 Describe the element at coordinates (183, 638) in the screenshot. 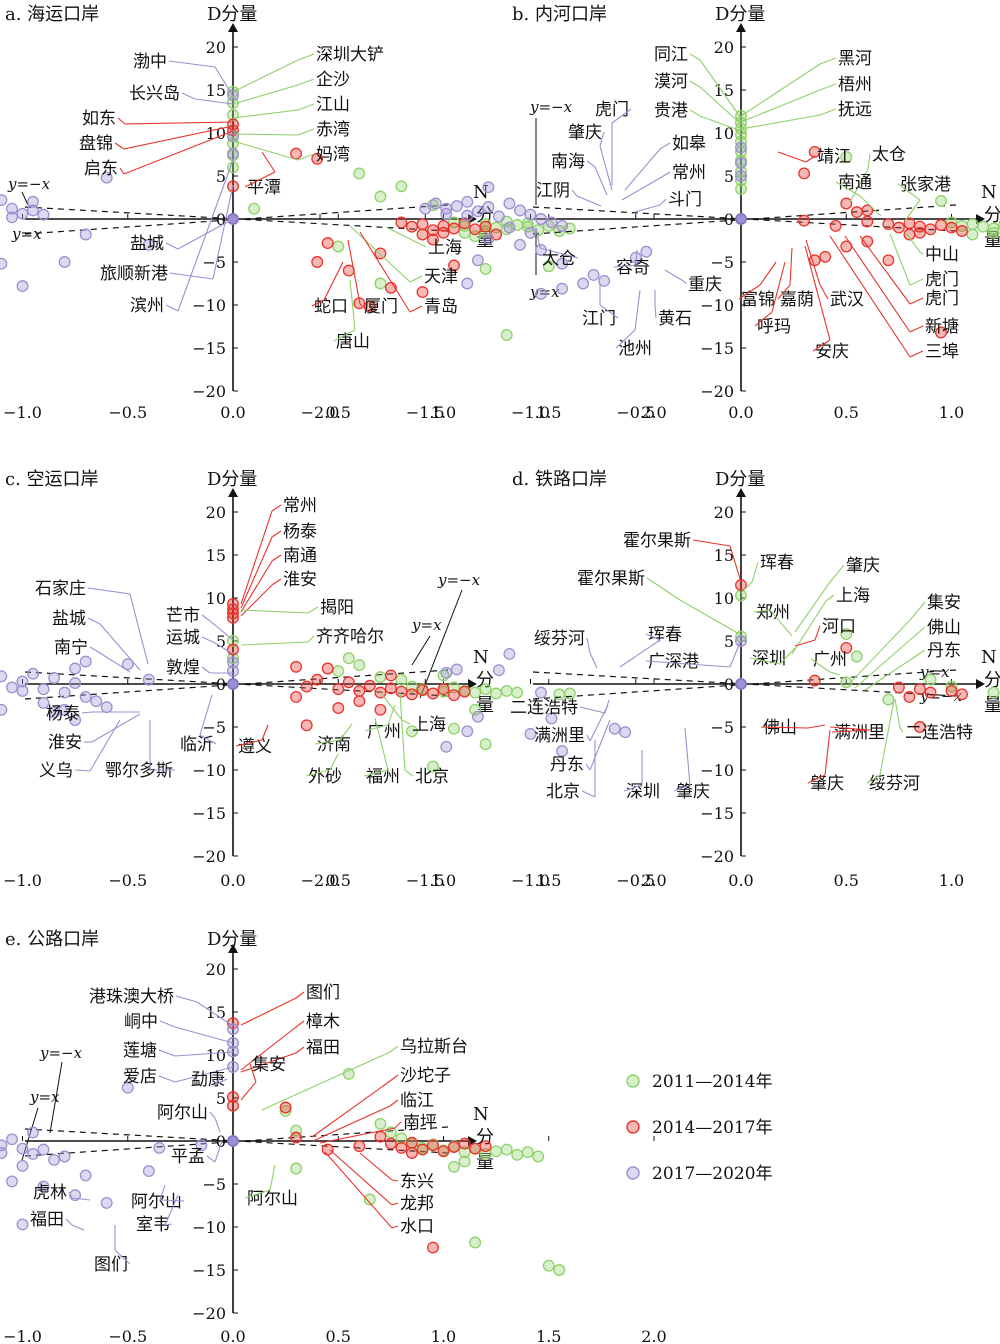

I see `point-label: 运城` at that location.